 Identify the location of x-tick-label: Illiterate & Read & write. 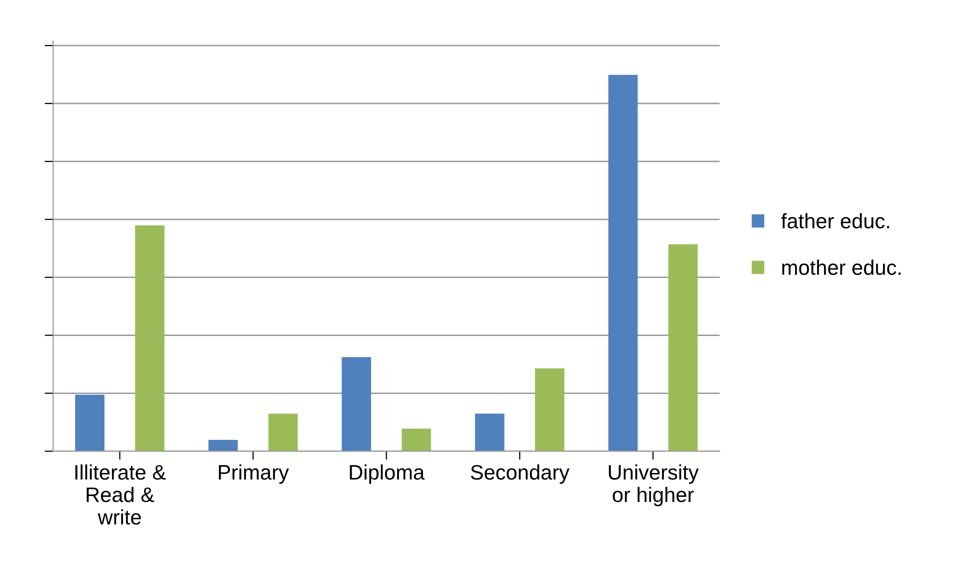
(120, 494).